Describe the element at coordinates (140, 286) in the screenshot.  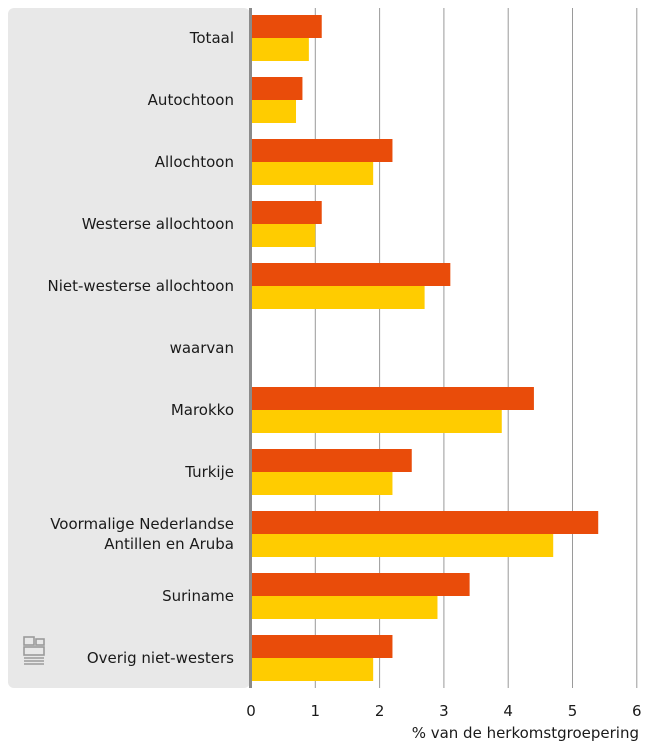
I see `category-label: Niet-westerse allochtoon` at that location.